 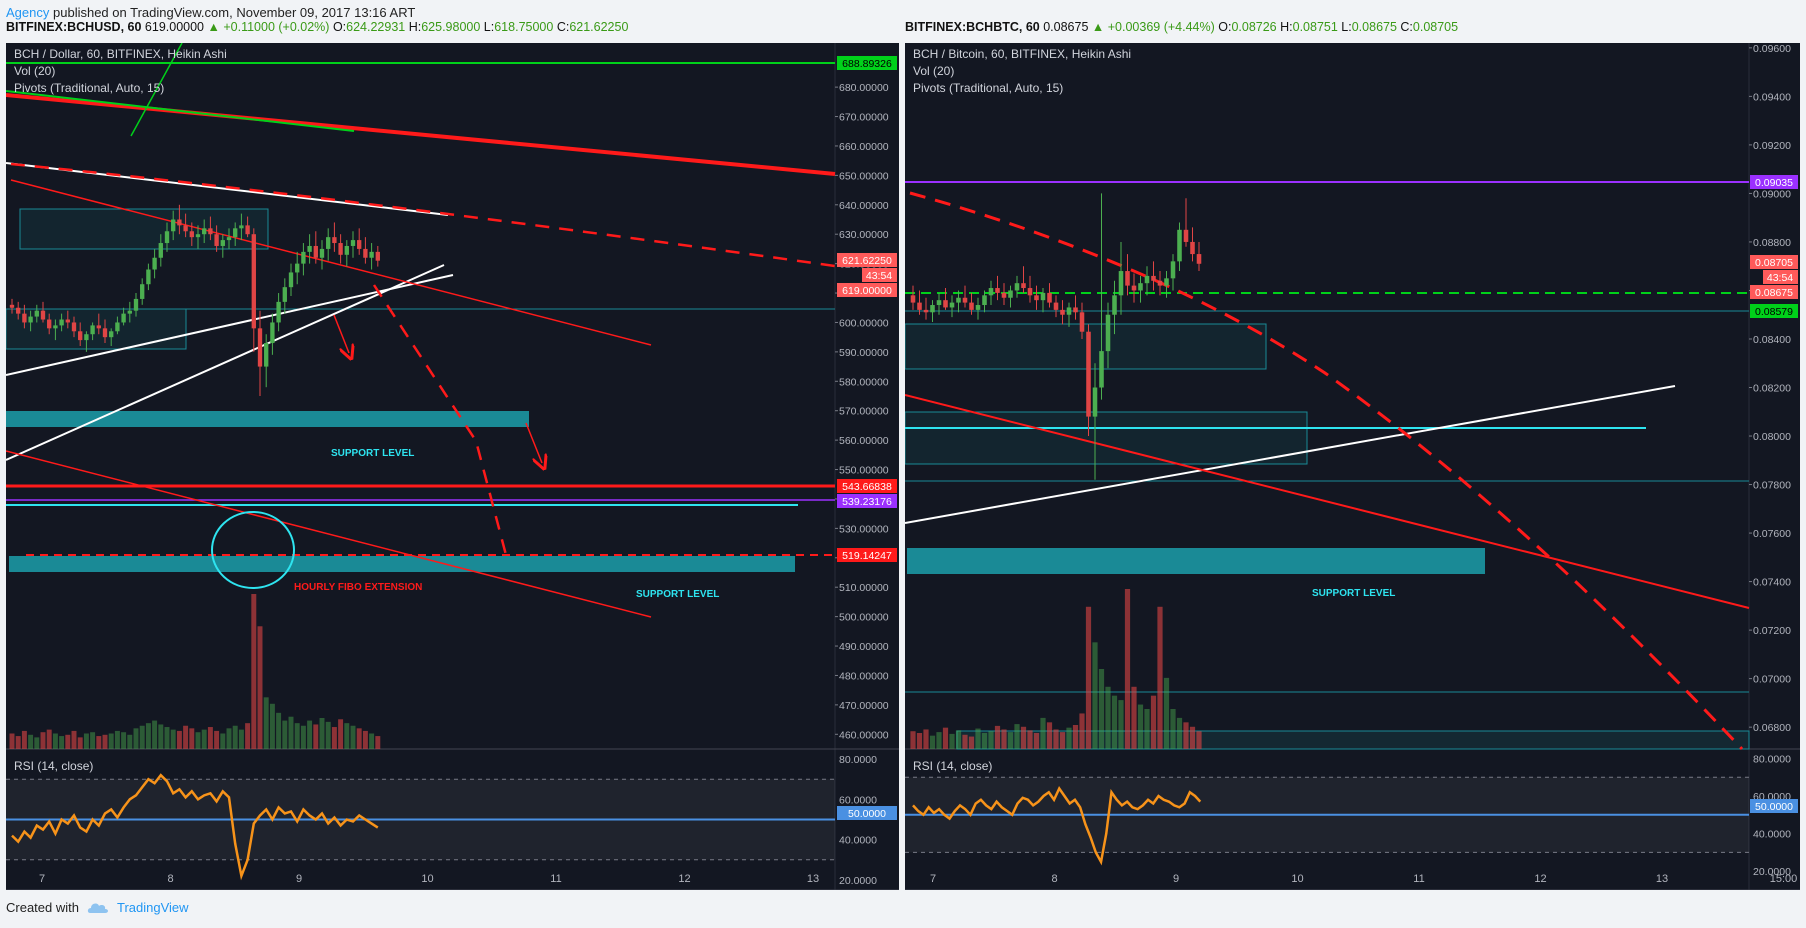 I want to click on left-y-tick-label: 470.00000, so click(x=864, y=706).